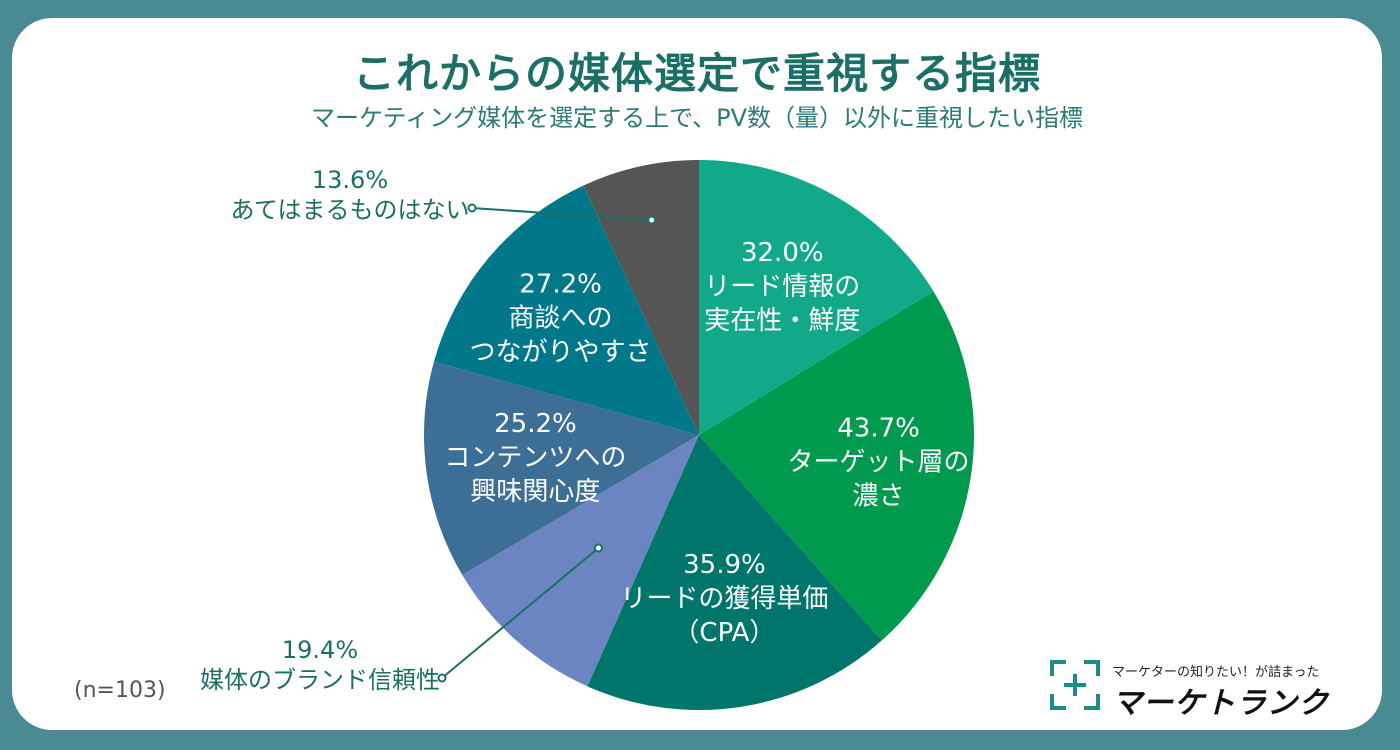 The width and height of the screenshot is (1400, 750). Describe the element at coordinates (120, 690) in the screenshot. I see `sample-size: (n=103)` at that location.